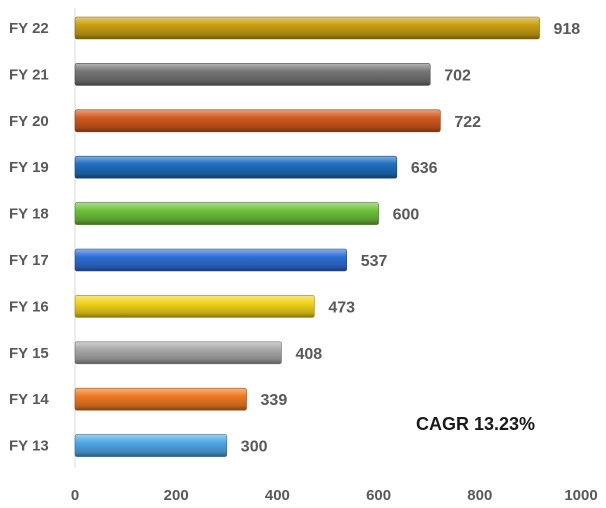 The height and width of the screenshot is (508, 606). What do you see at coordinates (29, 353) in the screenshot?
I see `category-label-fy-15: FY 15` at bounding box center [29, 353].